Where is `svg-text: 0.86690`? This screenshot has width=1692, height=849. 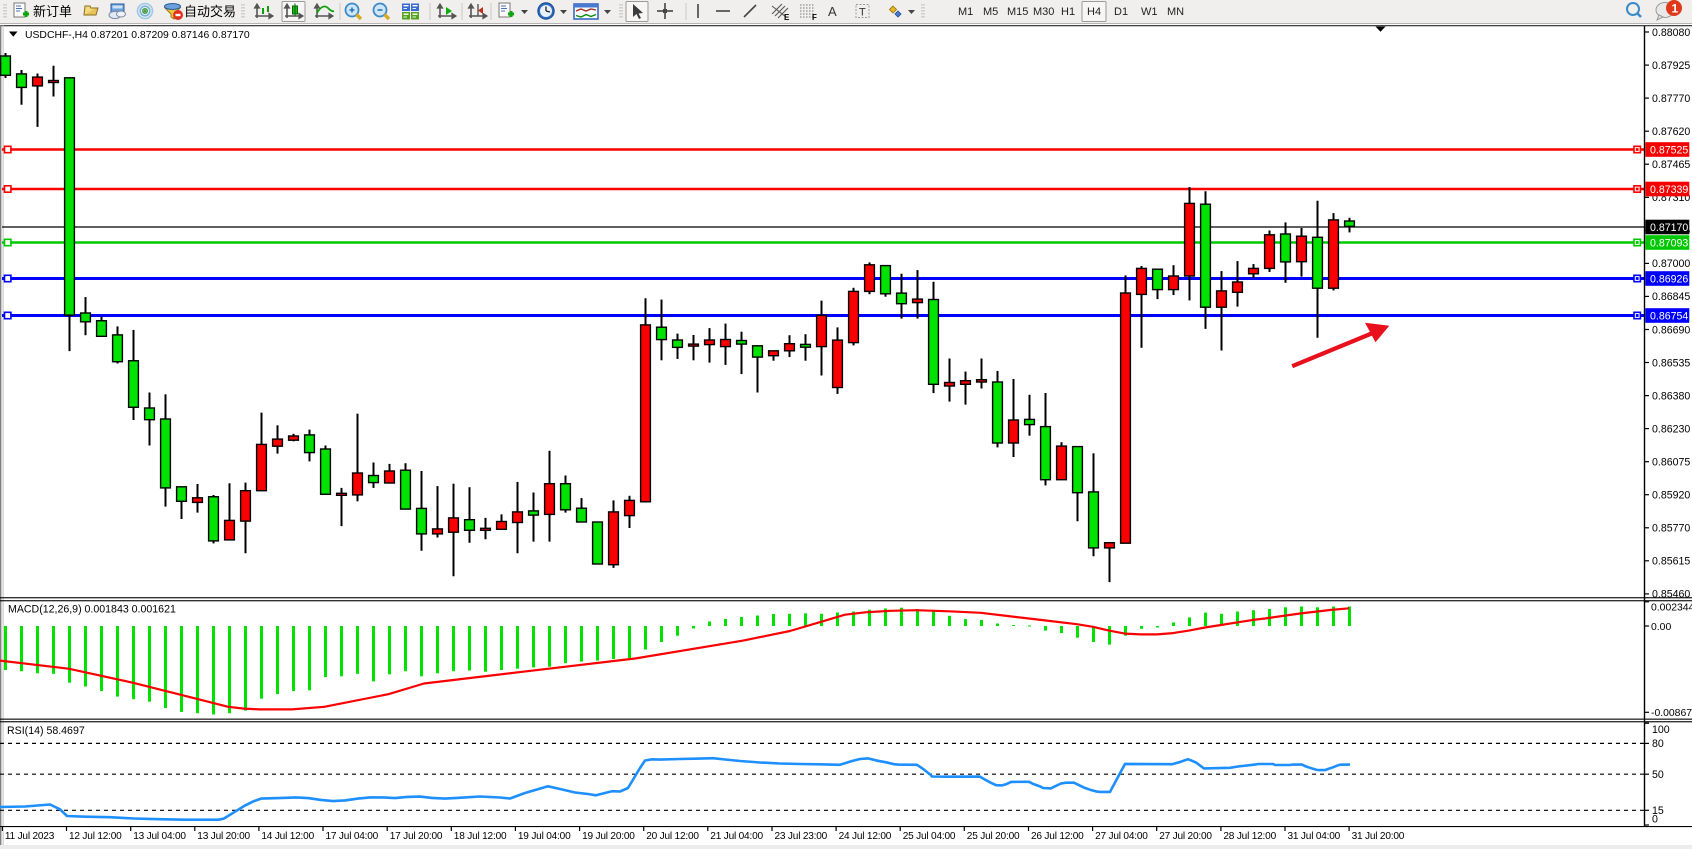
svg-text: 0.86690 is located at coordinates (1671, 330).